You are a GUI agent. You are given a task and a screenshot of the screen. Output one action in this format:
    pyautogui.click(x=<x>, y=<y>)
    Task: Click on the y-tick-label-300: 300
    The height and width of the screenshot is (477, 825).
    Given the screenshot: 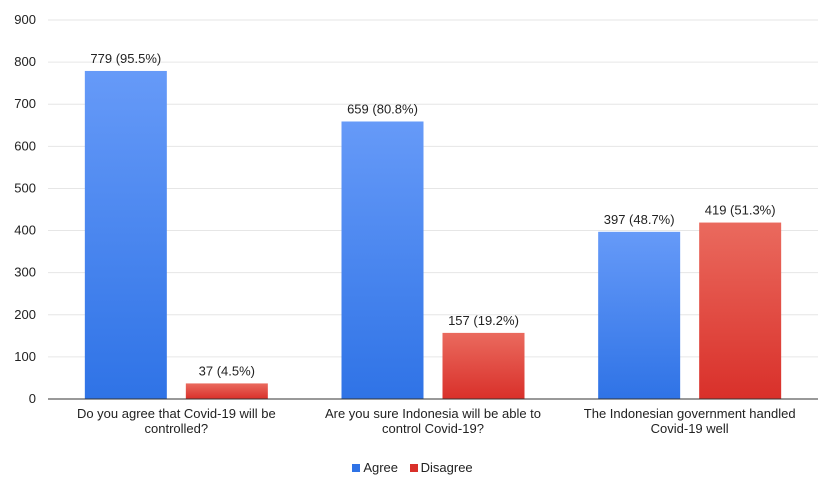 What is the action you would take?
    pyautogui.click(x=25, y=272)
    